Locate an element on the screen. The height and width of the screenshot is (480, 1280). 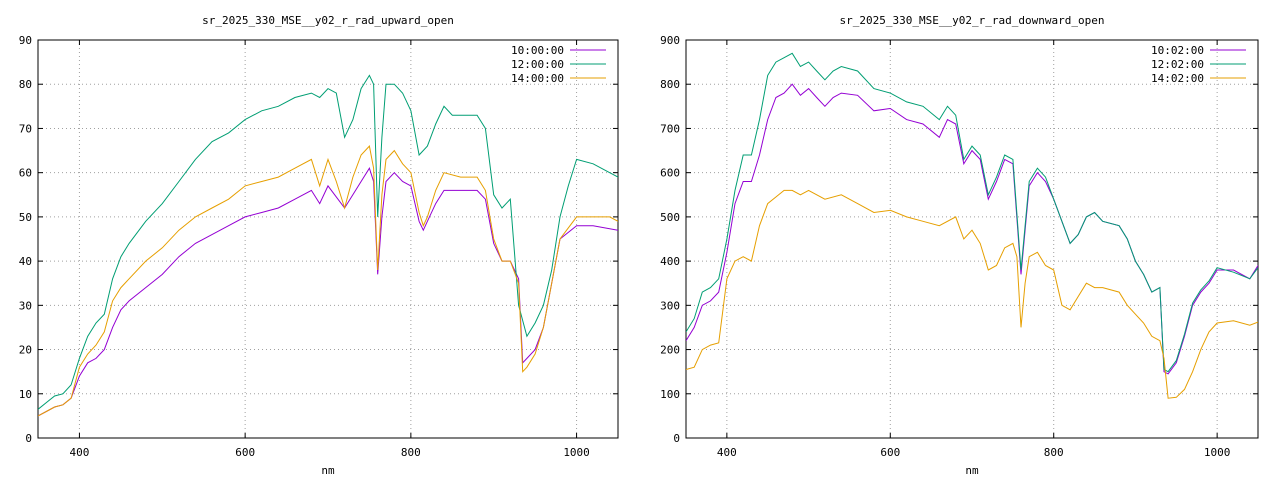
y-tick-label: 30 is located at coordinates (25, 305).